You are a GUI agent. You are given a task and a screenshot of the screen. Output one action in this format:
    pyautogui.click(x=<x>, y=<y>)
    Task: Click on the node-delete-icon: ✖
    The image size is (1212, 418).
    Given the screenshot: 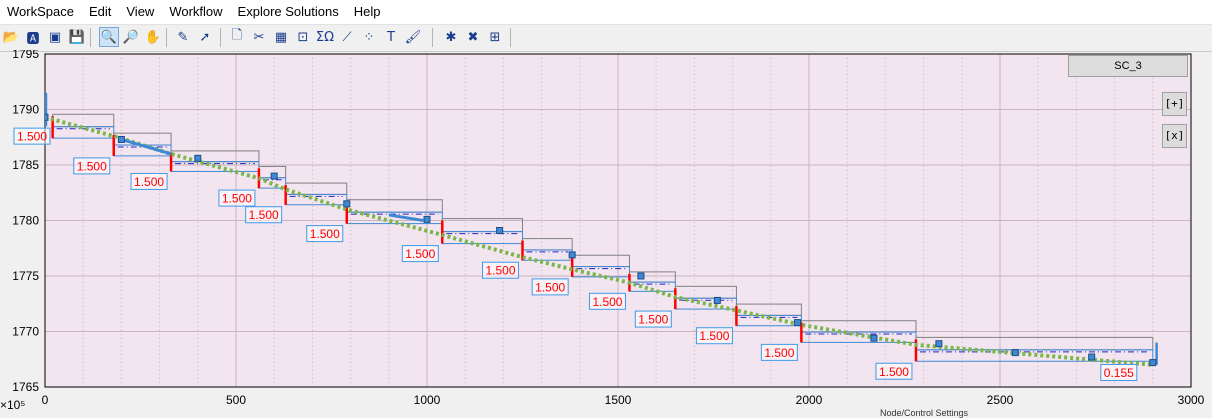 What is the action you would take?
    pyautogui.click(x=473, y=37)
    